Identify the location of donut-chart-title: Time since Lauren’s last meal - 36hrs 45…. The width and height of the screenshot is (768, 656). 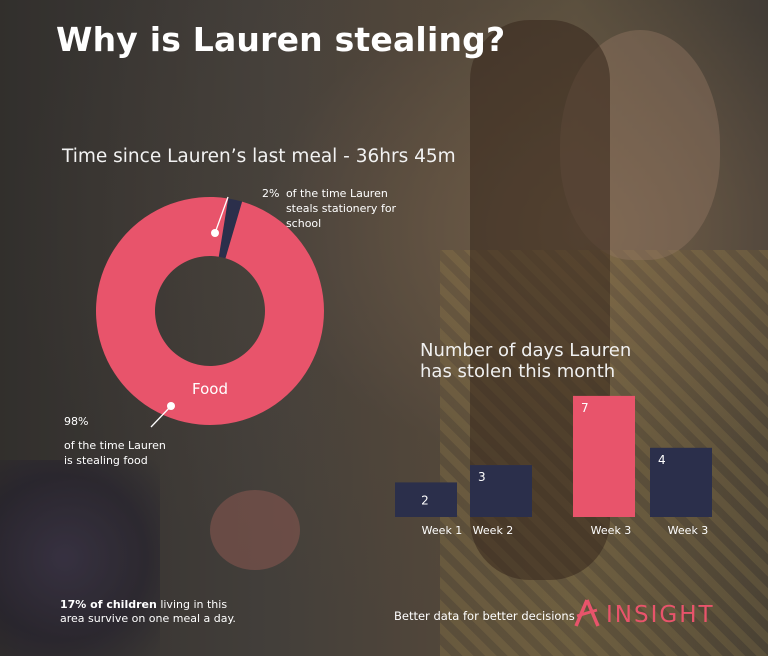
(259, 156).